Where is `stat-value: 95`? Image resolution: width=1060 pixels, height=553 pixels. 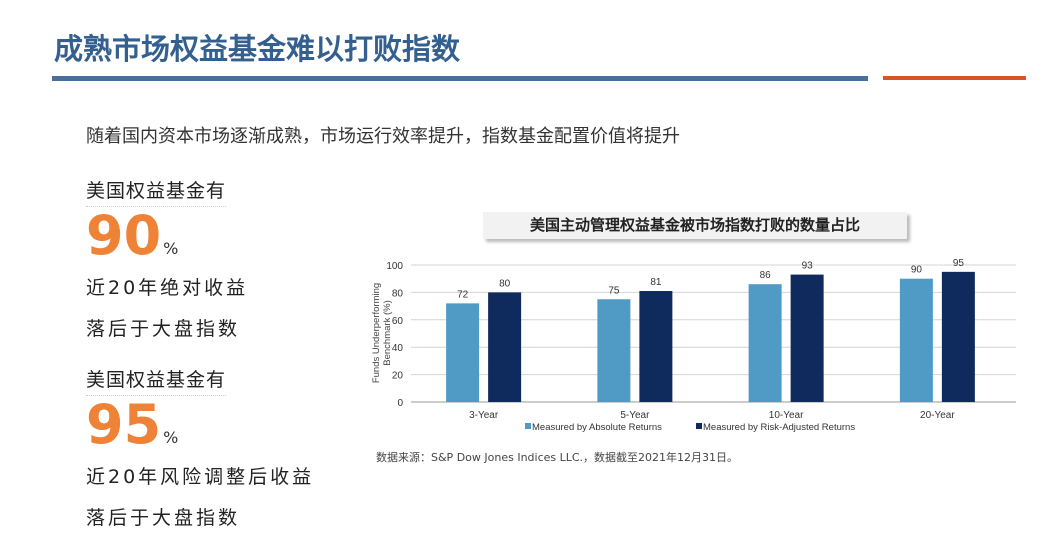
stat-value: 95 is located at coordinates (124, 424).